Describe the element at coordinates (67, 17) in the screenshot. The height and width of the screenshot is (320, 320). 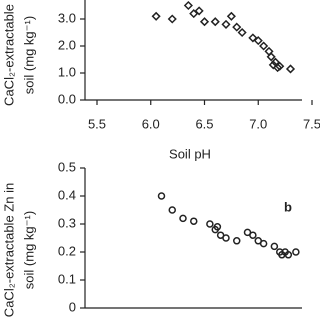
I see `y-tick-label: 3.0` at that location.